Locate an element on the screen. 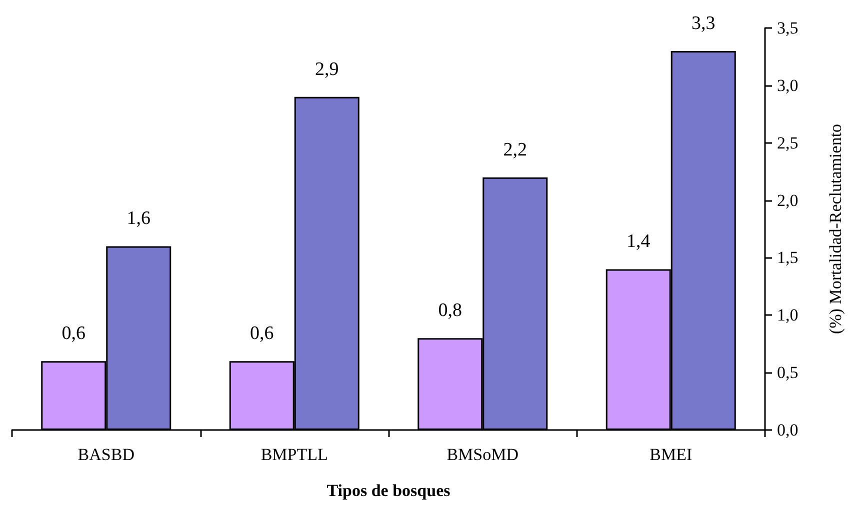  x-tick-label: BMPTLL is located at coordinates (294, 454).